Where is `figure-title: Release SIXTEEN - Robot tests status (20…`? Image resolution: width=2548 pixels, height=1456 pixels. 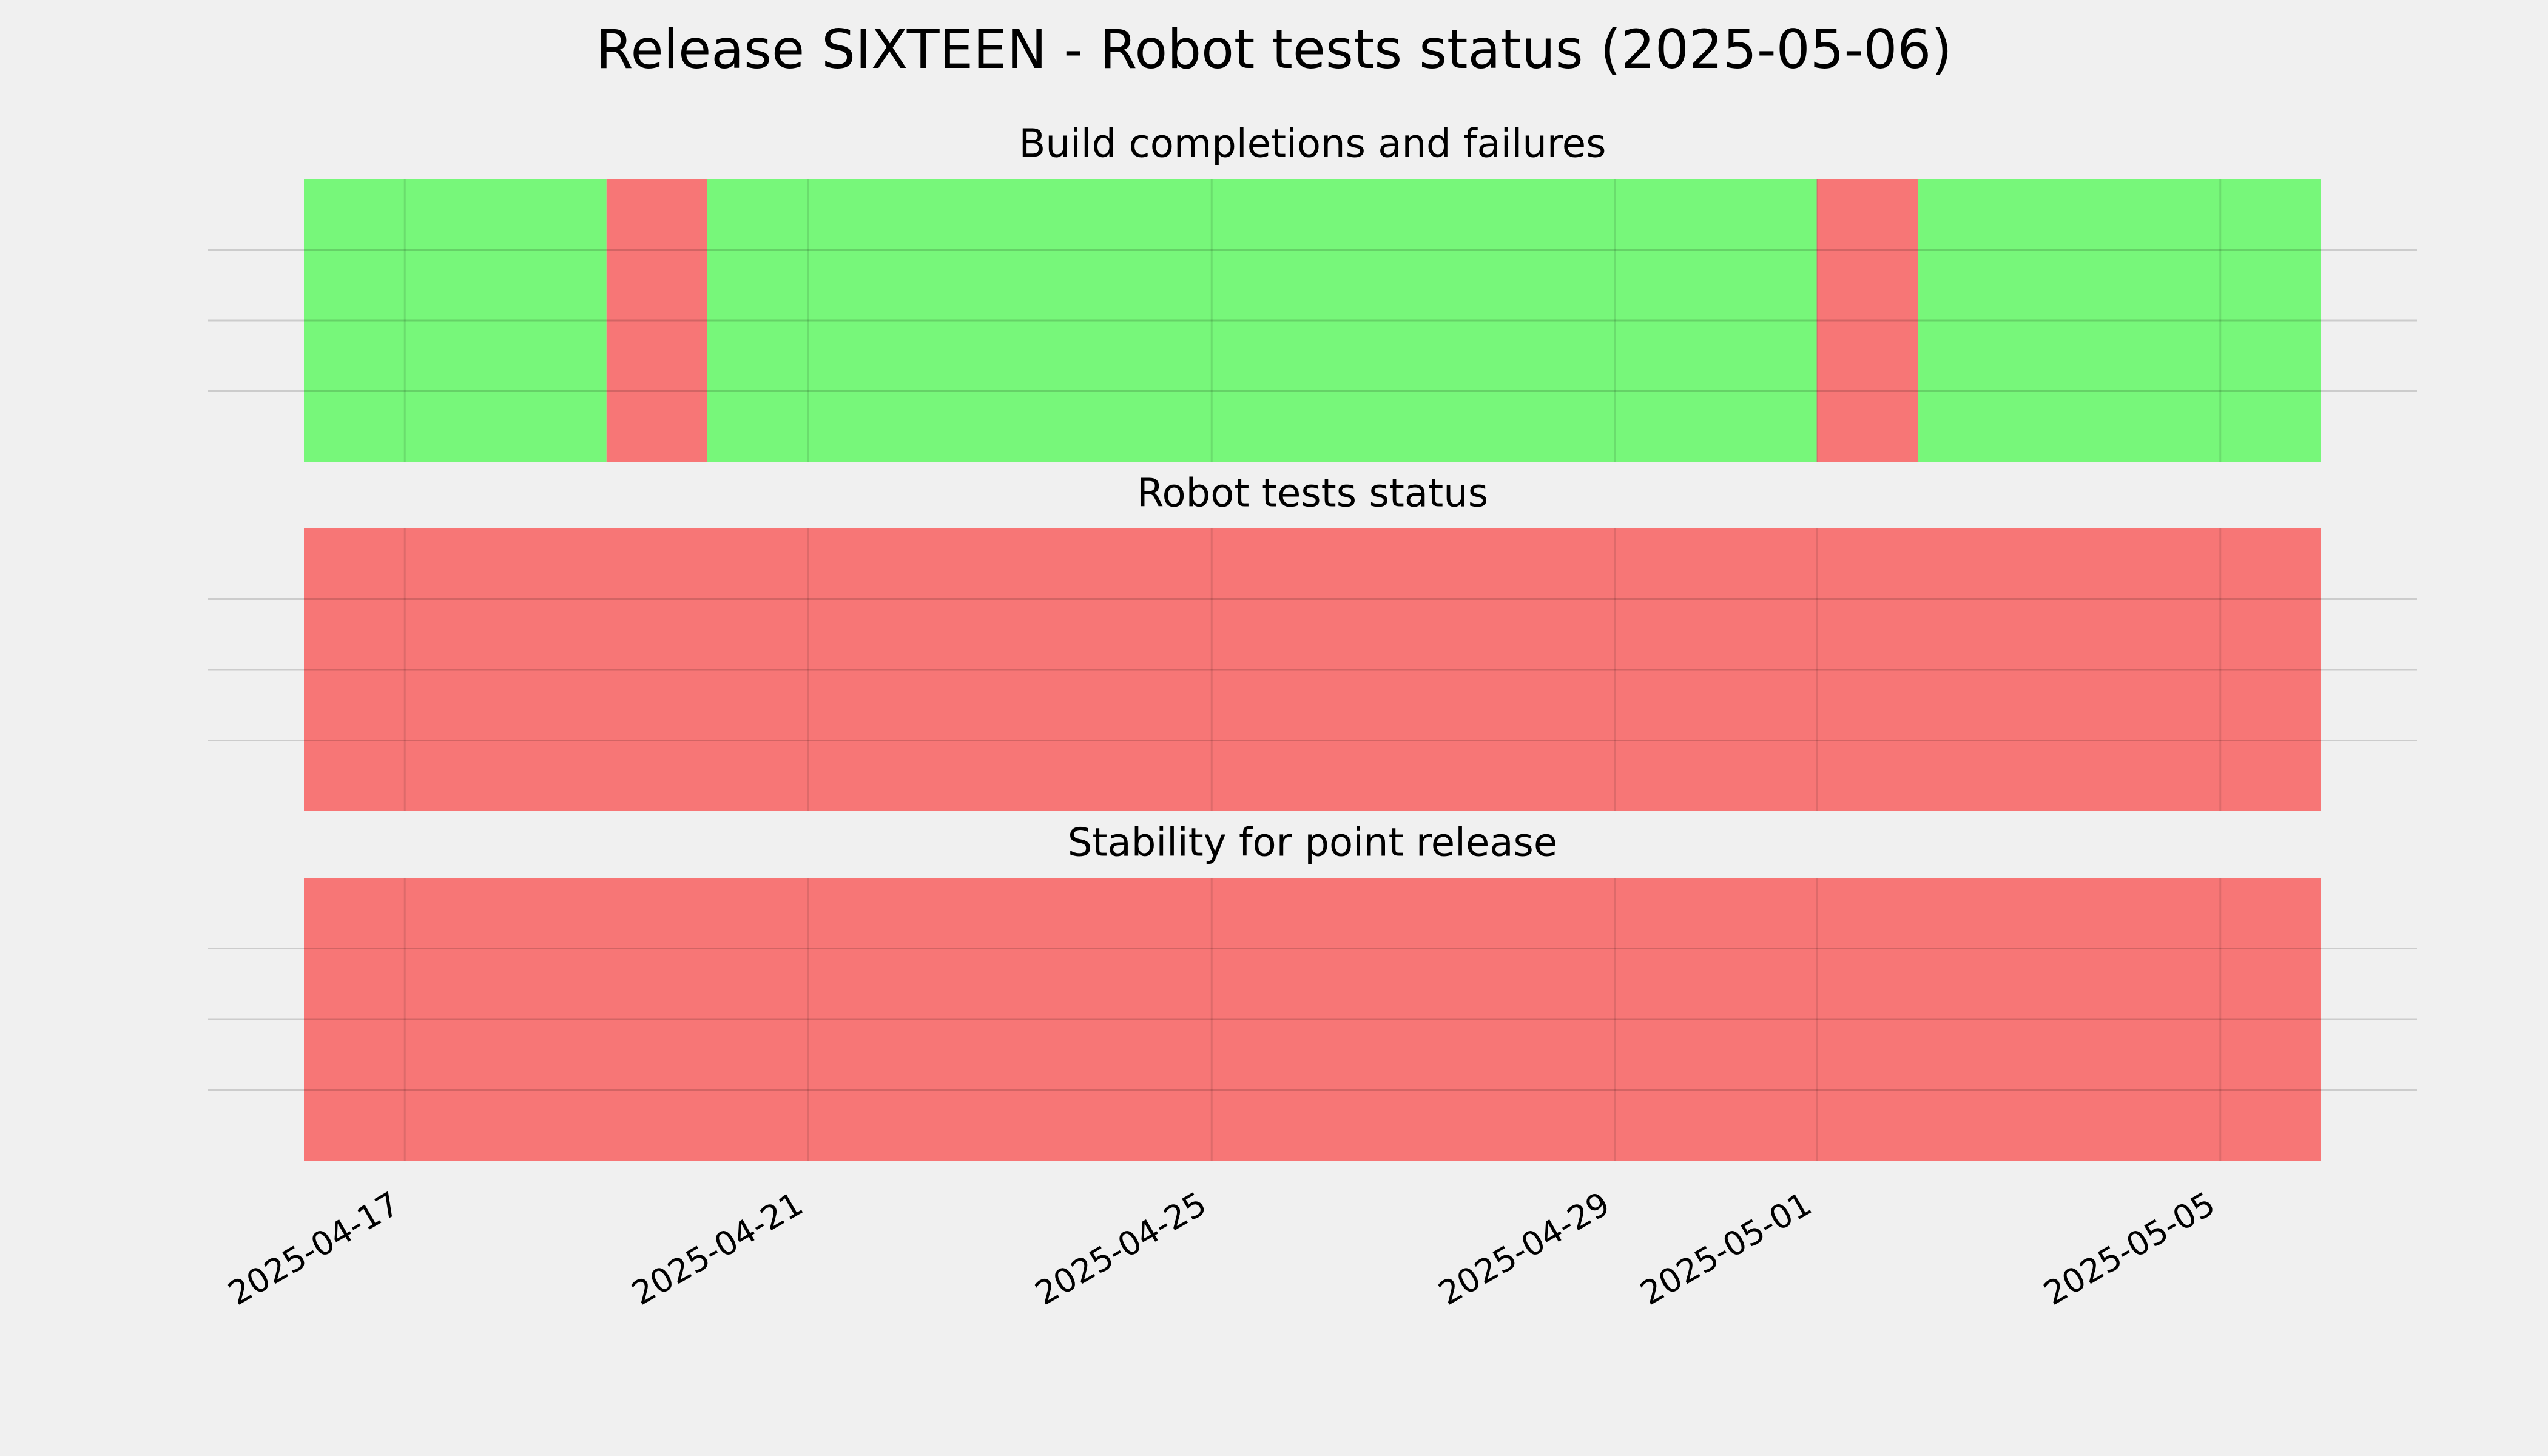 figure-title: Release SIXTEEN - Robot tests status (20… is located at coordinates (1274, 49).